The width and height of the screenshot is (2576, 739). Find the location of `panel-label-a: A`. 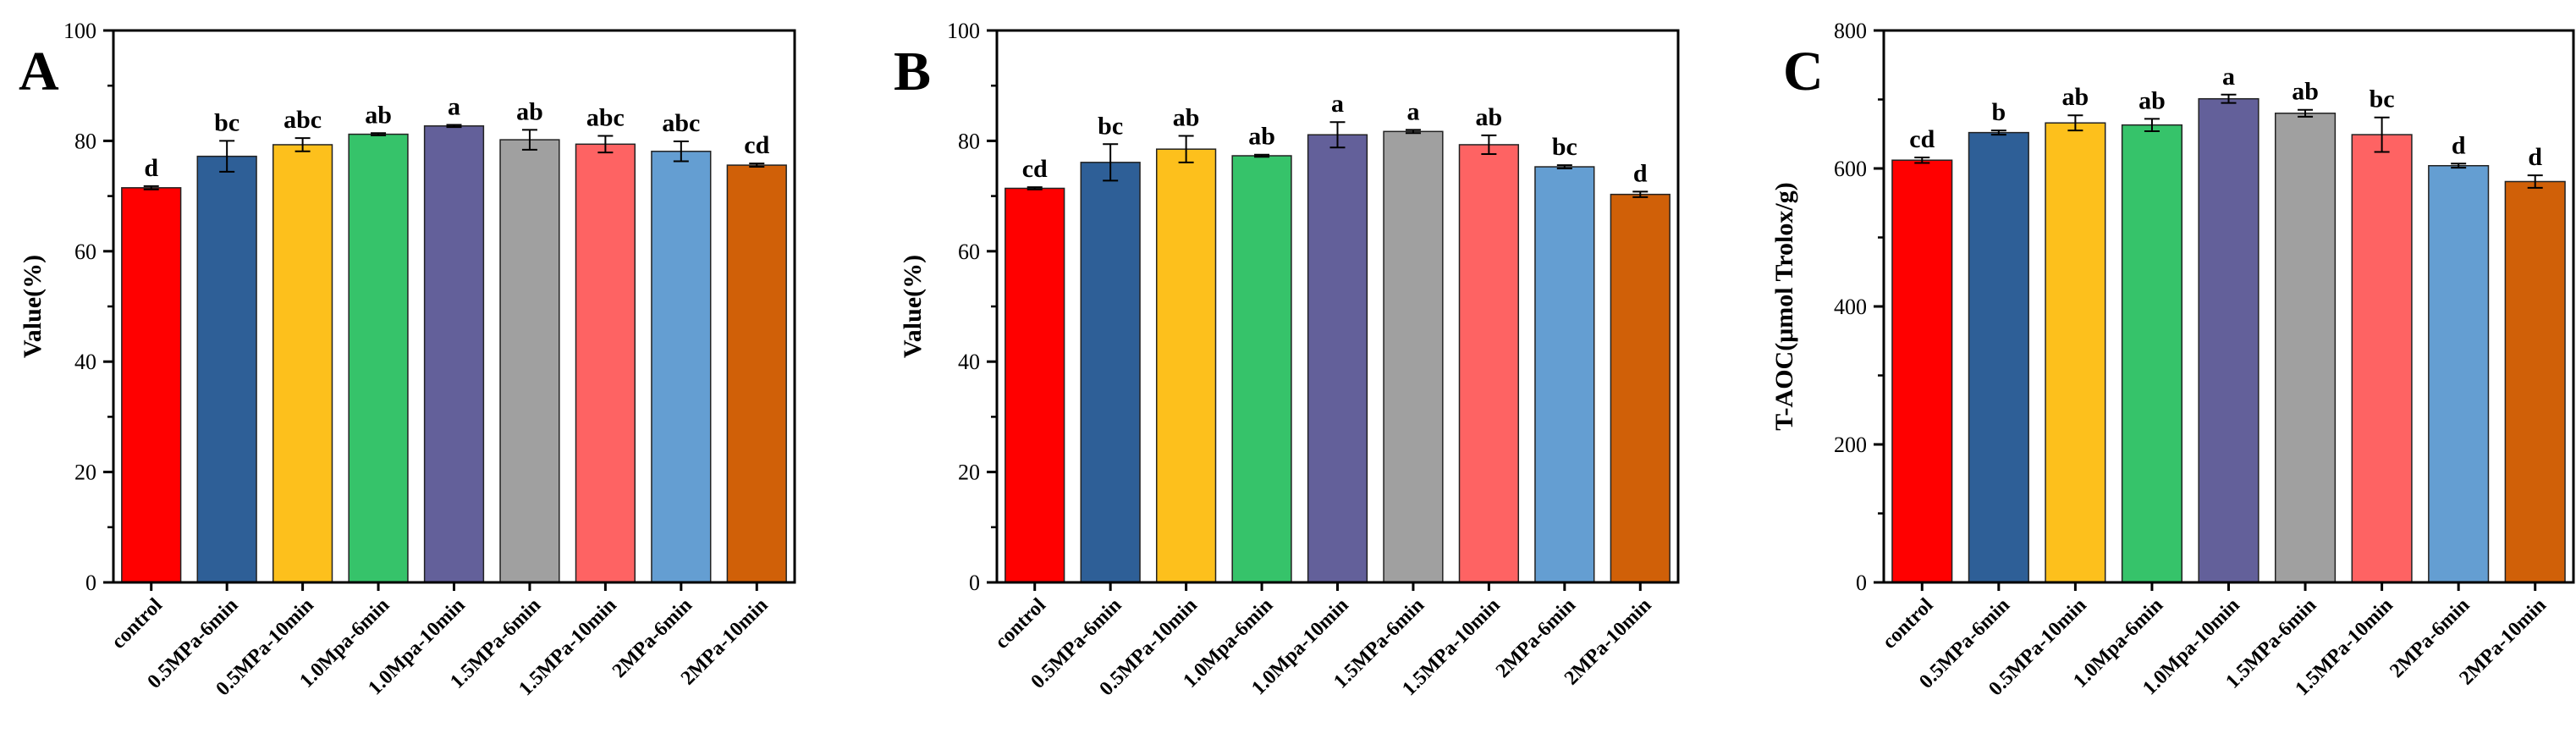

panel-label-a: A is located at coordinates (39, 71).